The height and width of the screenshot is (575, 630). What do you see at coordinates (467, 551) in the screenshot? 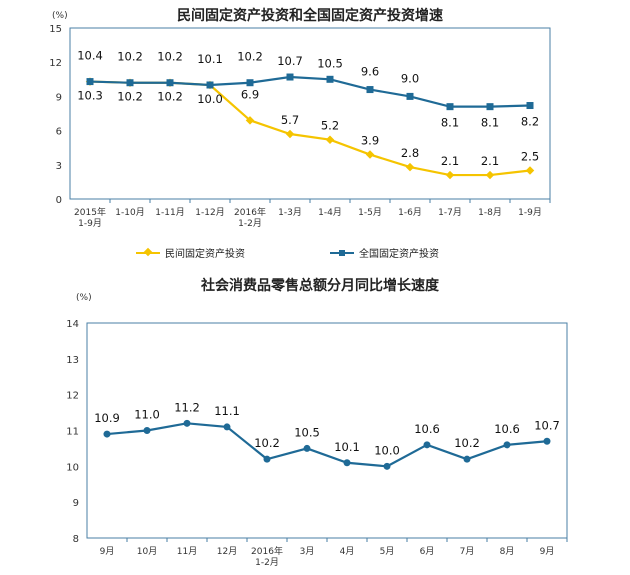
I see `c2-xtick-label: 7月` at bounding box center [467, 551].